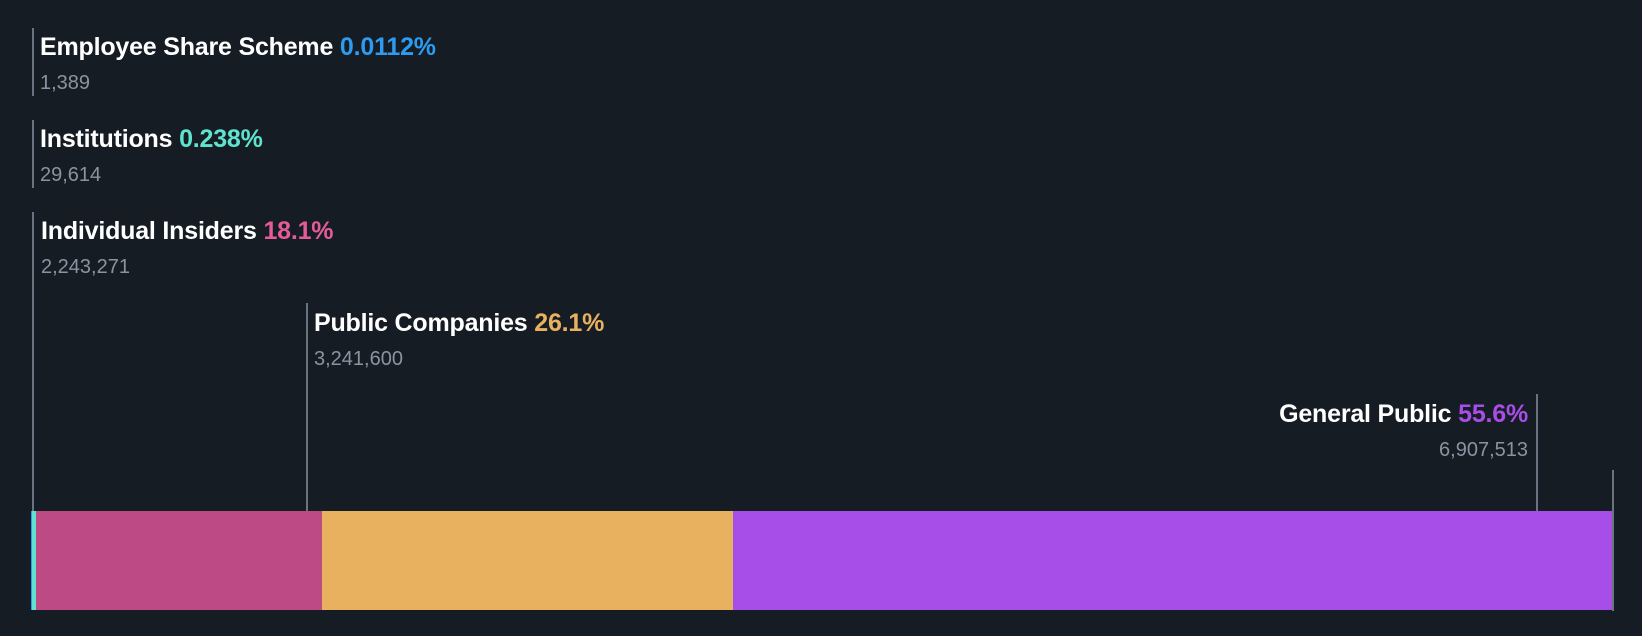  What do you see at coordinates (33, 361) in the screenshot?
I see `tick-line-individual-insiders` at bounding box center [33, 361].